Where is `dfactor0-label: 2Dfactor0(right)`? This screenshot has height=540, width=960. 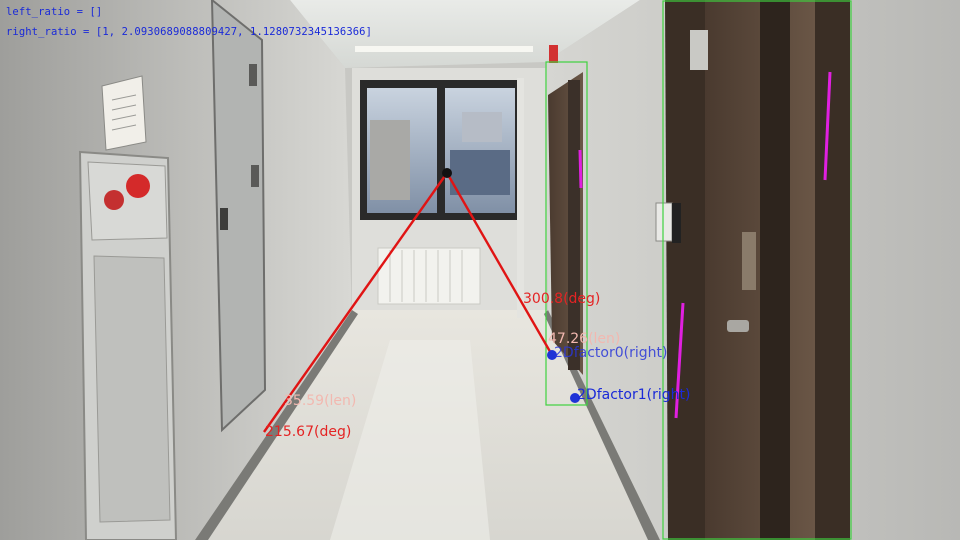
dfactor0-label: 2Dfactor0(right) is located at coordinates (610, 353).